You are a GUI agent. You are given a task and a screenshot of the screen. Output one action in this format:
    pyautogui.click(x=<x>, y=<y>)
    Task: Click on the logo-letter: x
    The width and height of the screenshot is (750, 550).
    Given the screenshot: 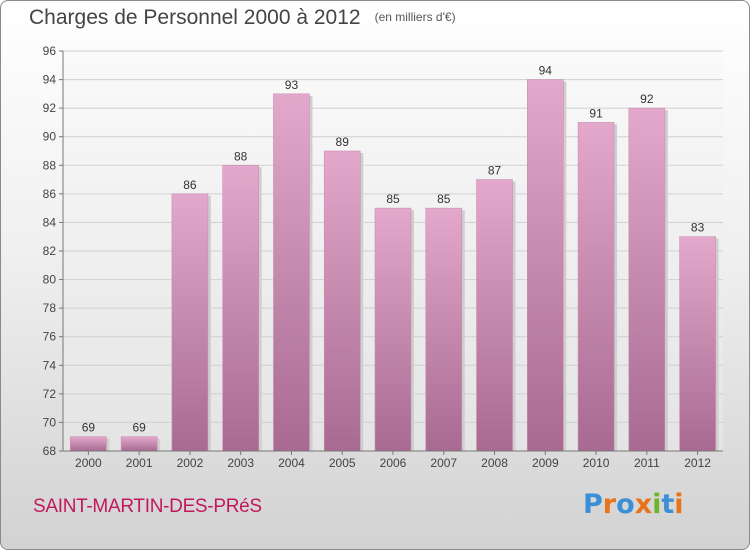 What is the action you would take?
    pyautogui.click(x=643, y=504)
    